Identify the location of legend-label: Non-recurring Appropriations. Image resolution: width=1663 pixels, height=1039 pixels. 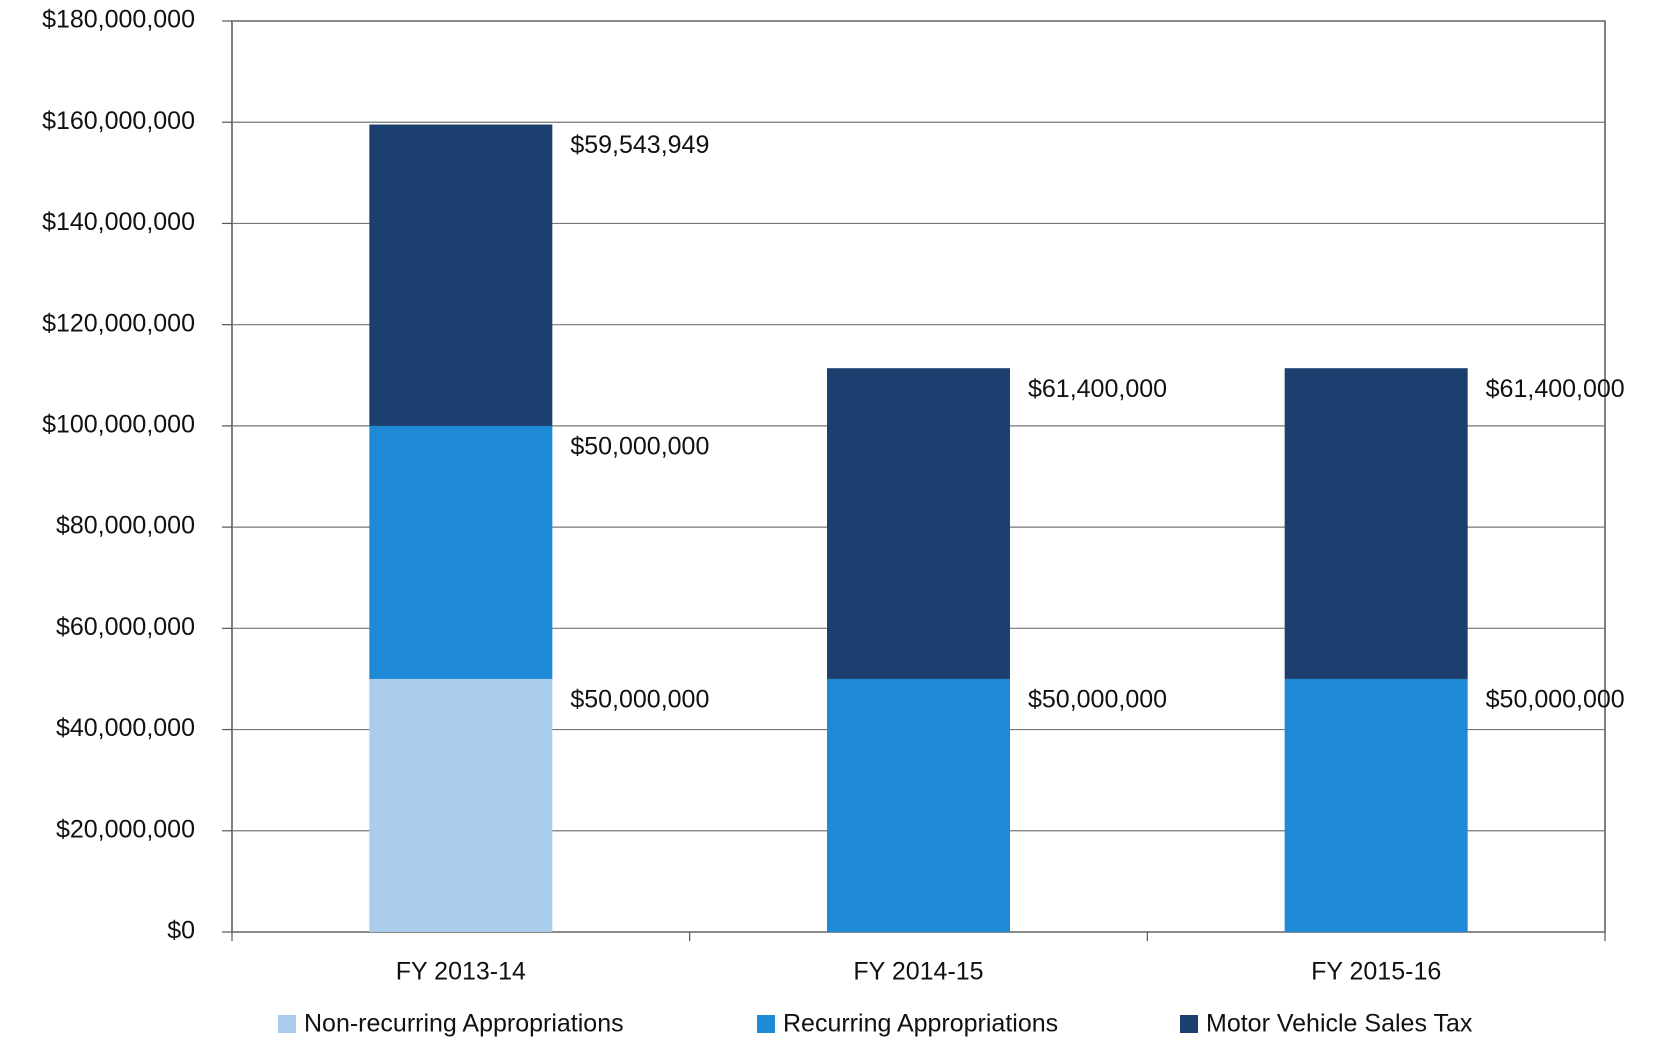
(464, 1024).